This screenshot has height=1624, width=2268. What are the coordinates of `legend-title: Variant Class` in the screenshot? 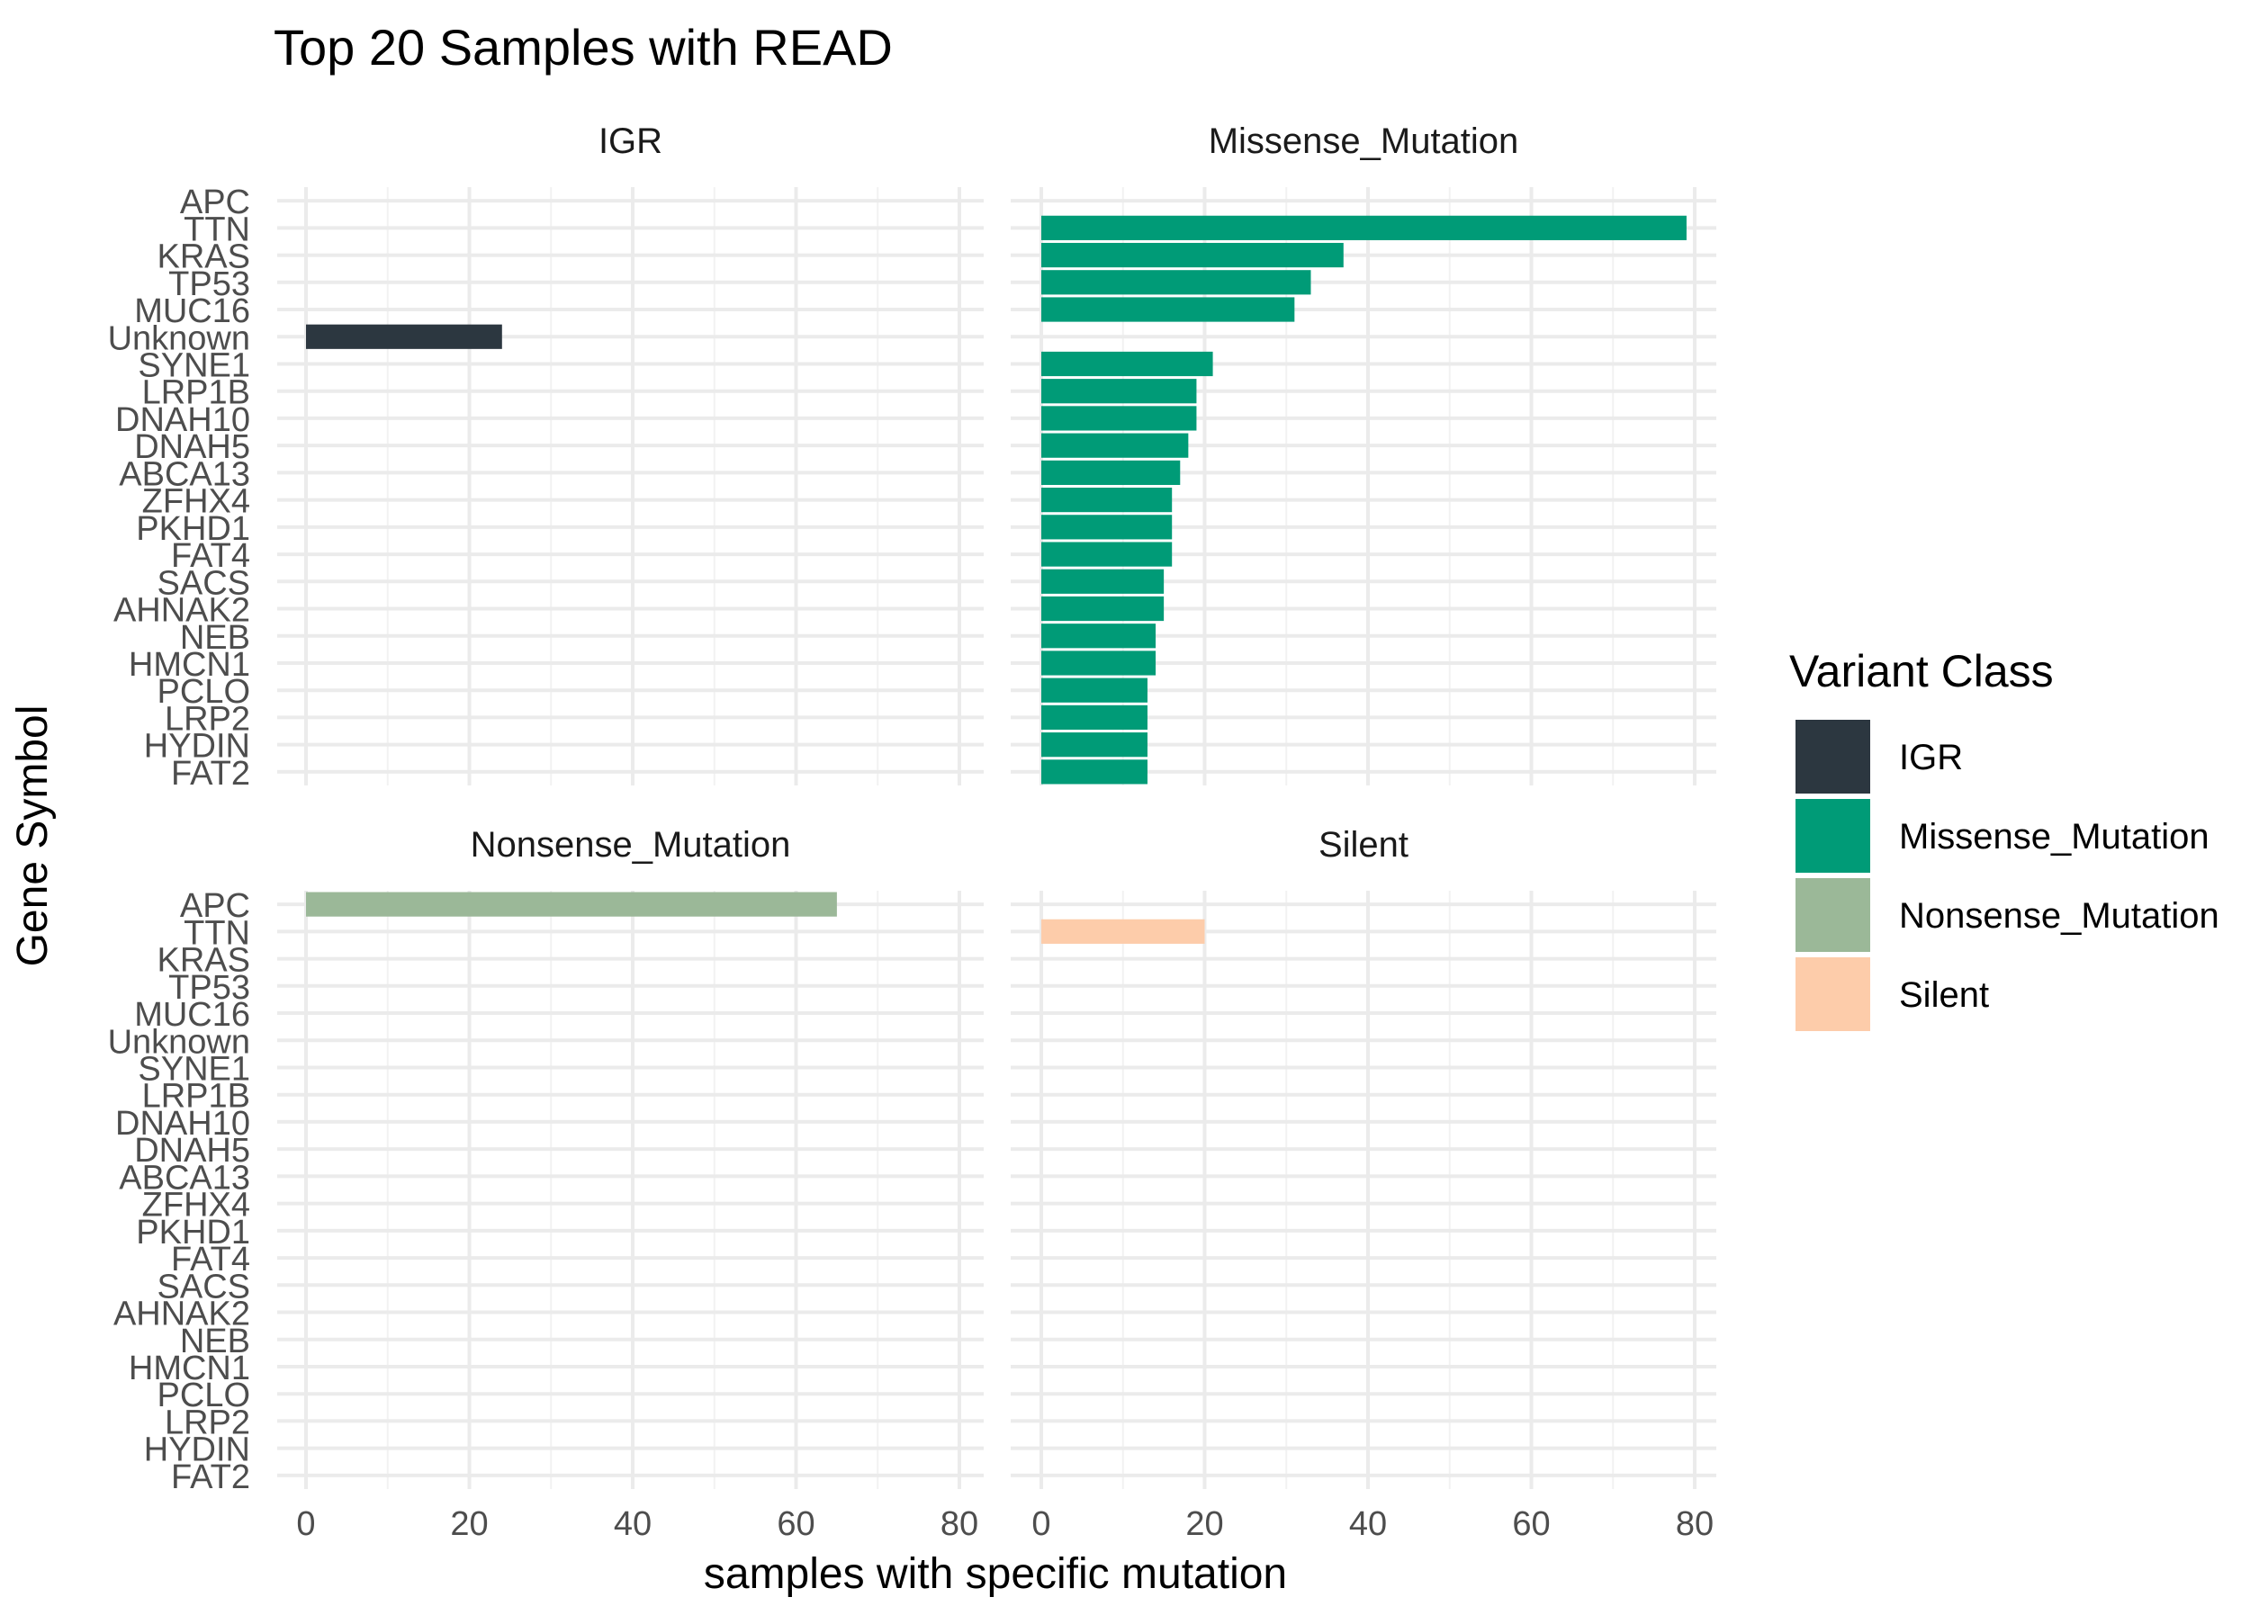 It's located at (1921, 671).